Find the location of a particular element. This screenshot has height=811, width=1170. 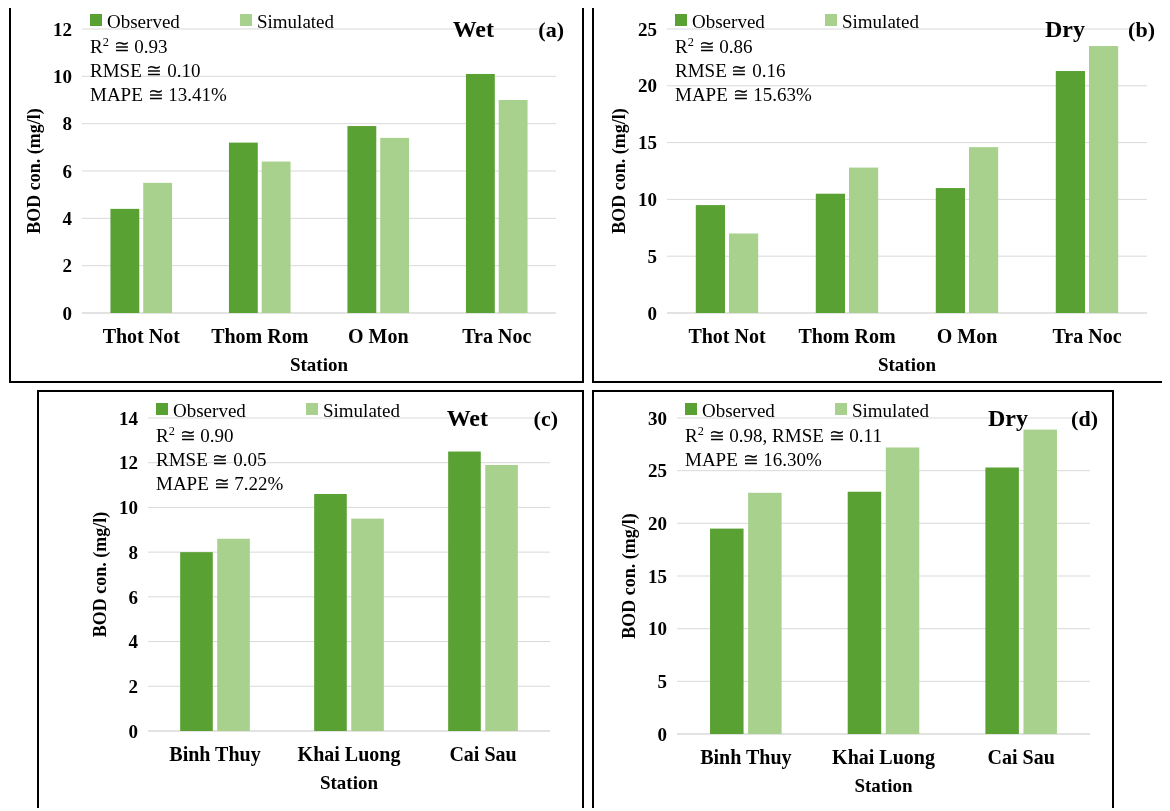

chart-subtitle: (b) is located at coordinates (1141, 29).